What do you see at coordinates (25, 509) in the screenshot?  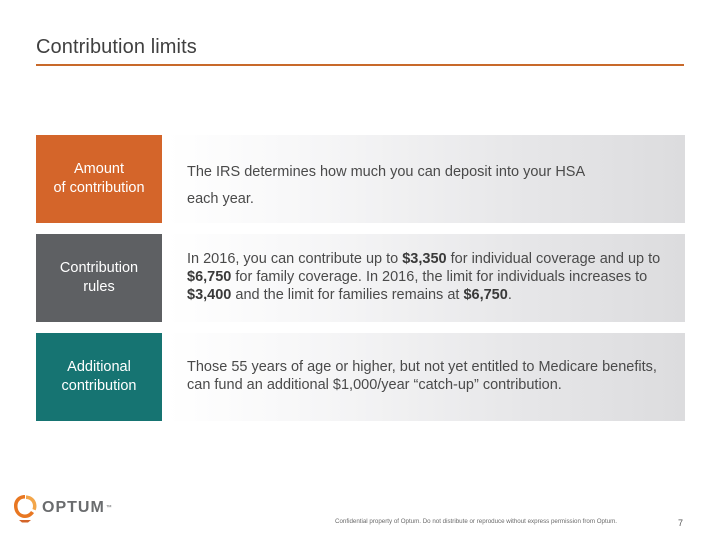 I see `optum-logo-icon` at bounding box center [25, 509].